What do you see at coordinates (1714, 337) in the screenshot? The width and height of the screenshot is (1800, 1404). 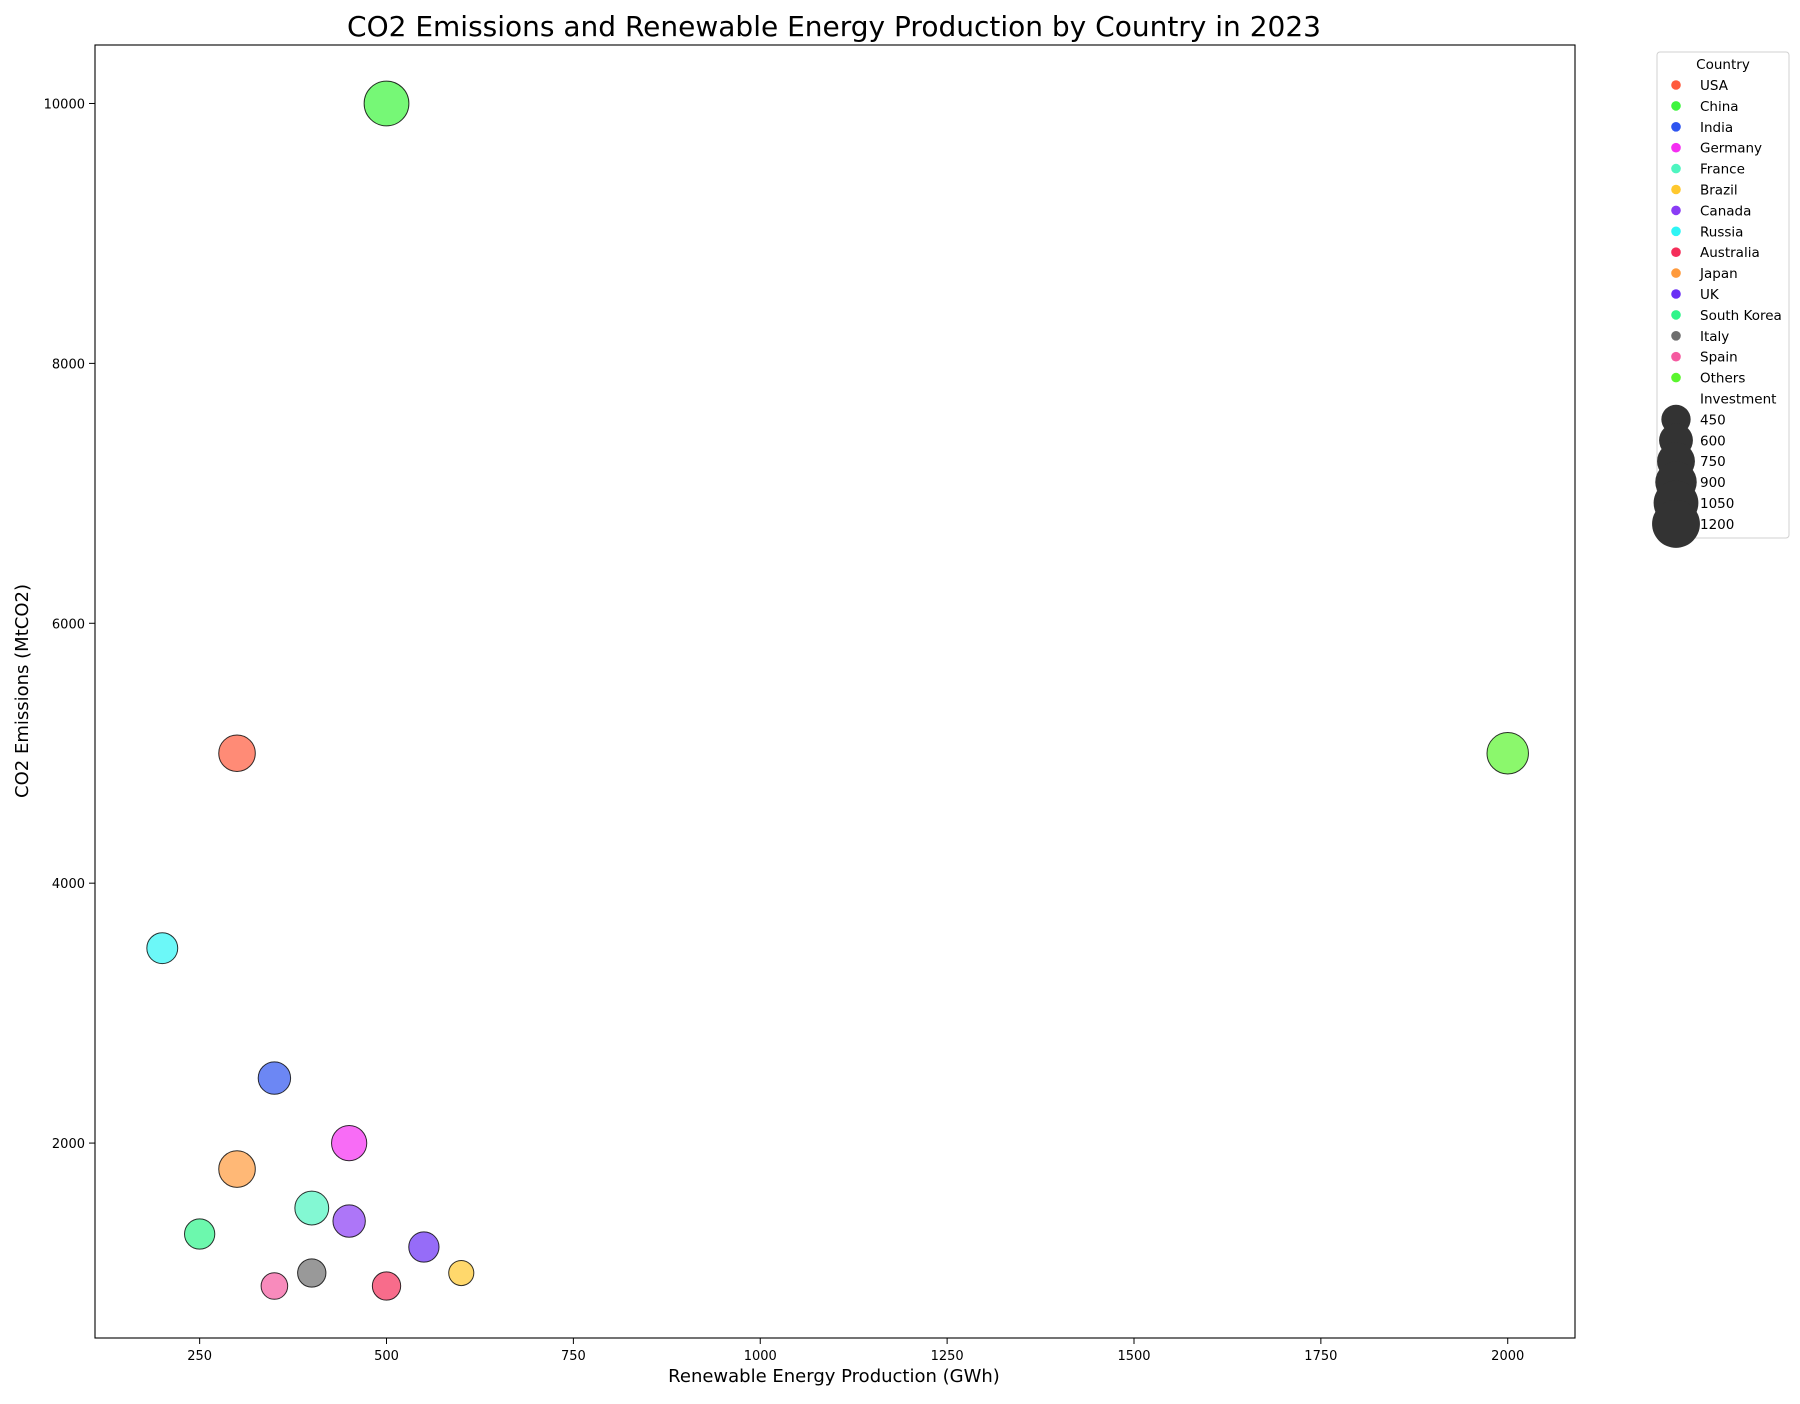 I see `legend-label: Italy` at bounding box center [1714, 337].